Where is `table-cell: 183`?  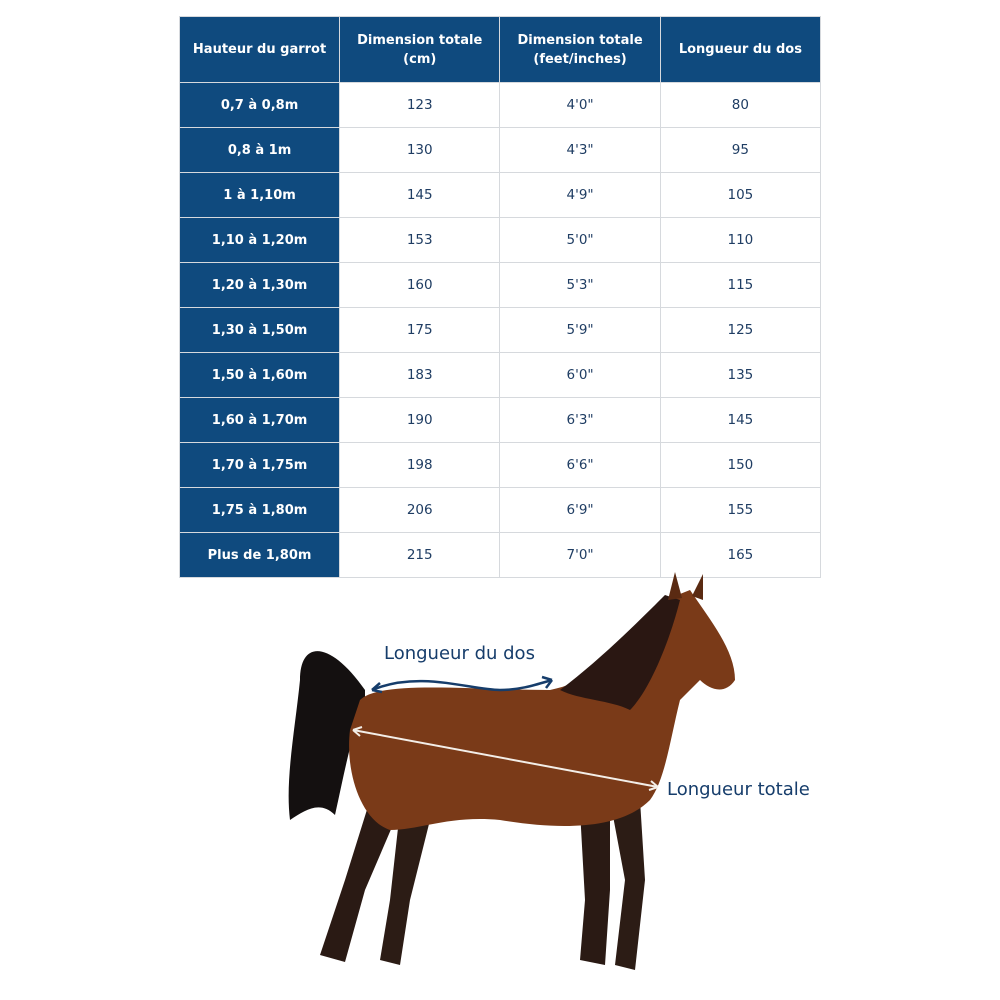
table-cell: 183 is located at coordinates (420, 375).